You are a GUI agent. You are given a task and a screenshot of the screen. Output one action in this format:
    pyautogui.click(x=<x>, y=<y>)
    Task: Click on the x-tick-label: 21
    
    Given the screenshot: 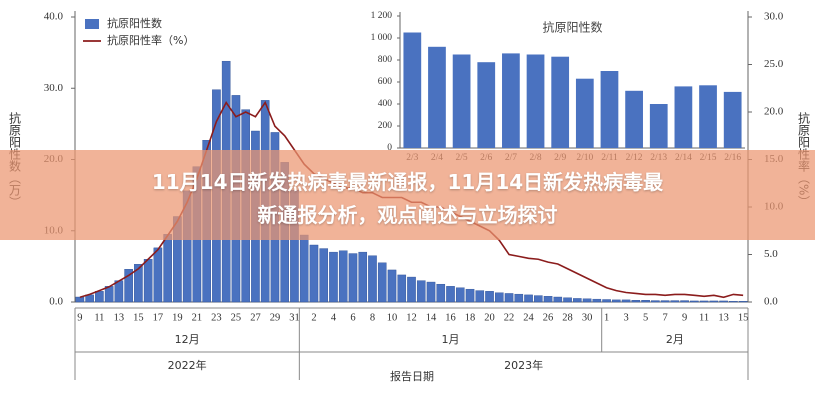 What is the action you would take?
    pyautogui.click(x=197, y=317)
    